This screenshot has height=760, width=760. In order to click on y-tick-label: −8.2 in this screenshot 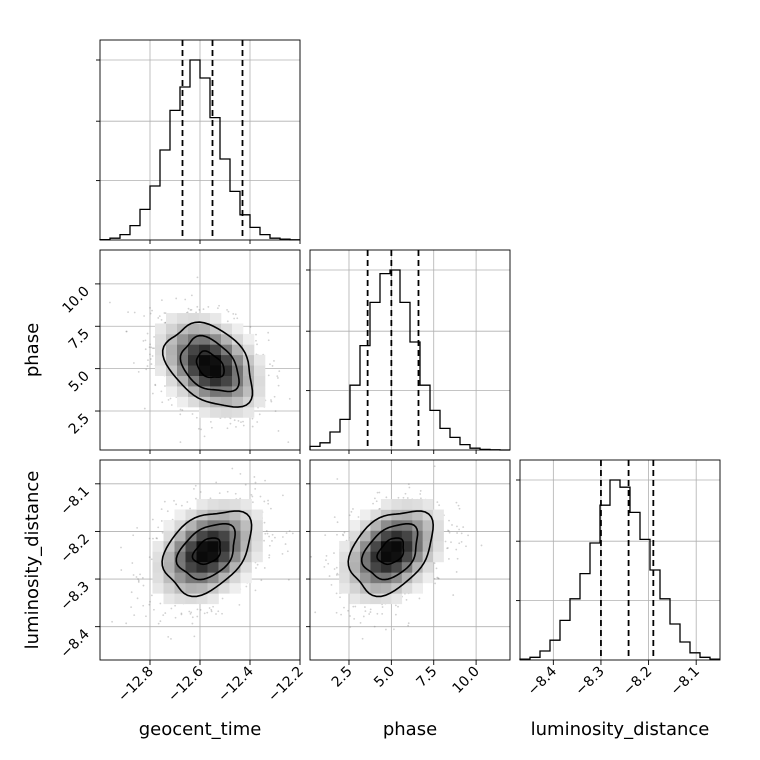, I will do `click(74, 548)`.